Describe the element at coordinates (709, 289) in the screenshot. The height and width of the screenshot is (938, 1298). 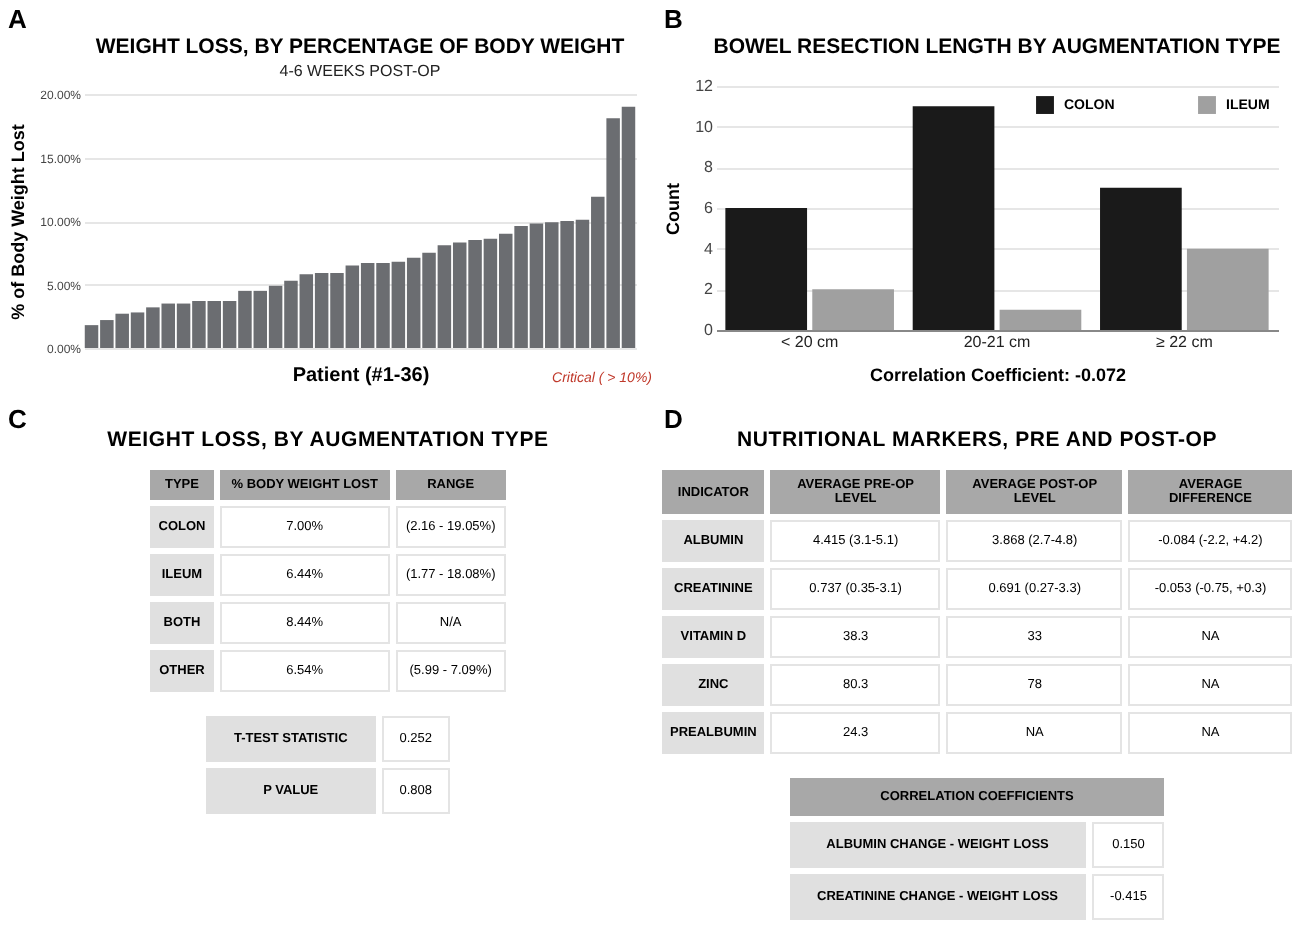
I see `y-tick-label: 2` at that location.